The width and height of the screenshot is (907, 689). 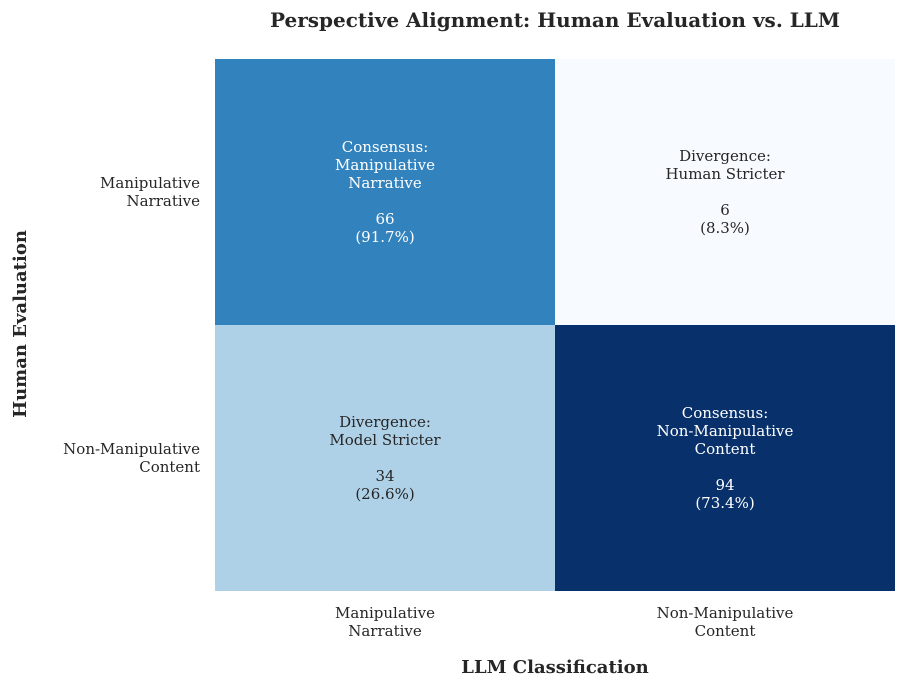 What do you see at coordinates (725, 431) in the screenshot?
I see `cell-label-line: Non-Manipulative` at bounding box center [725, 431].